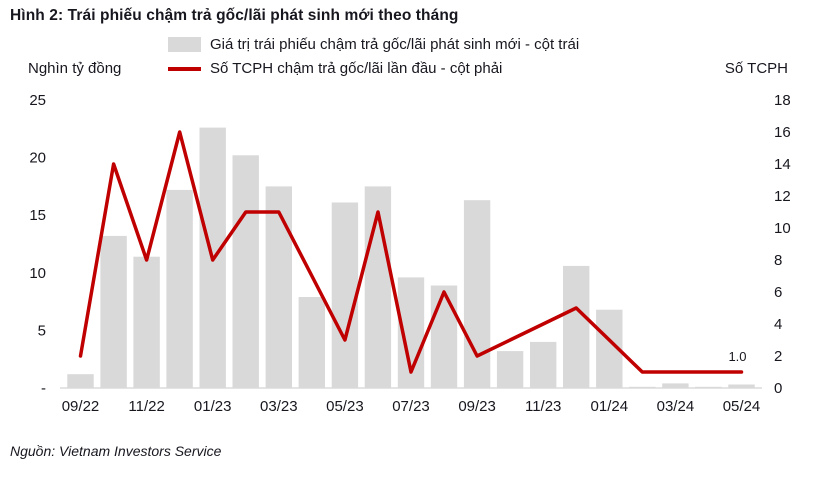 The height and width of the screenshot is (478, 816). I want to click on right-tick-label: 6, so click(778, 292).